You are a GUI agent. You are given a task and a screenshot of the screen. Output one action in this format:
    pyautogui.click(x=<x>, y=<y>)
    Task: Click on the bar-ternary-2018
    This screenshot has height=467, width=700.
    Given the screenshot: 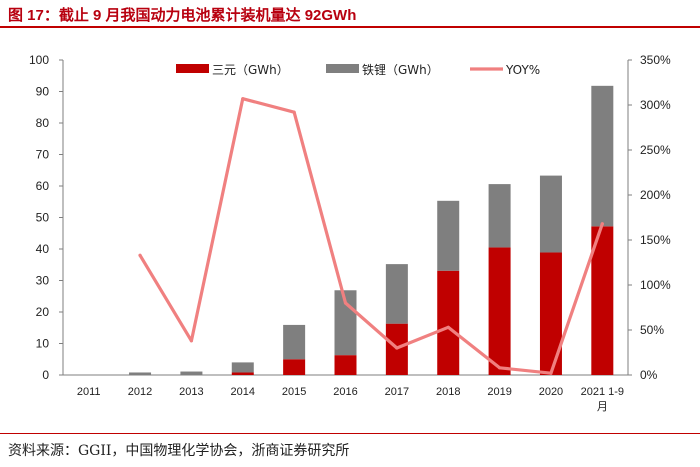 What is the action you would take?
    pyautogui.click(x=448, y=322)
    